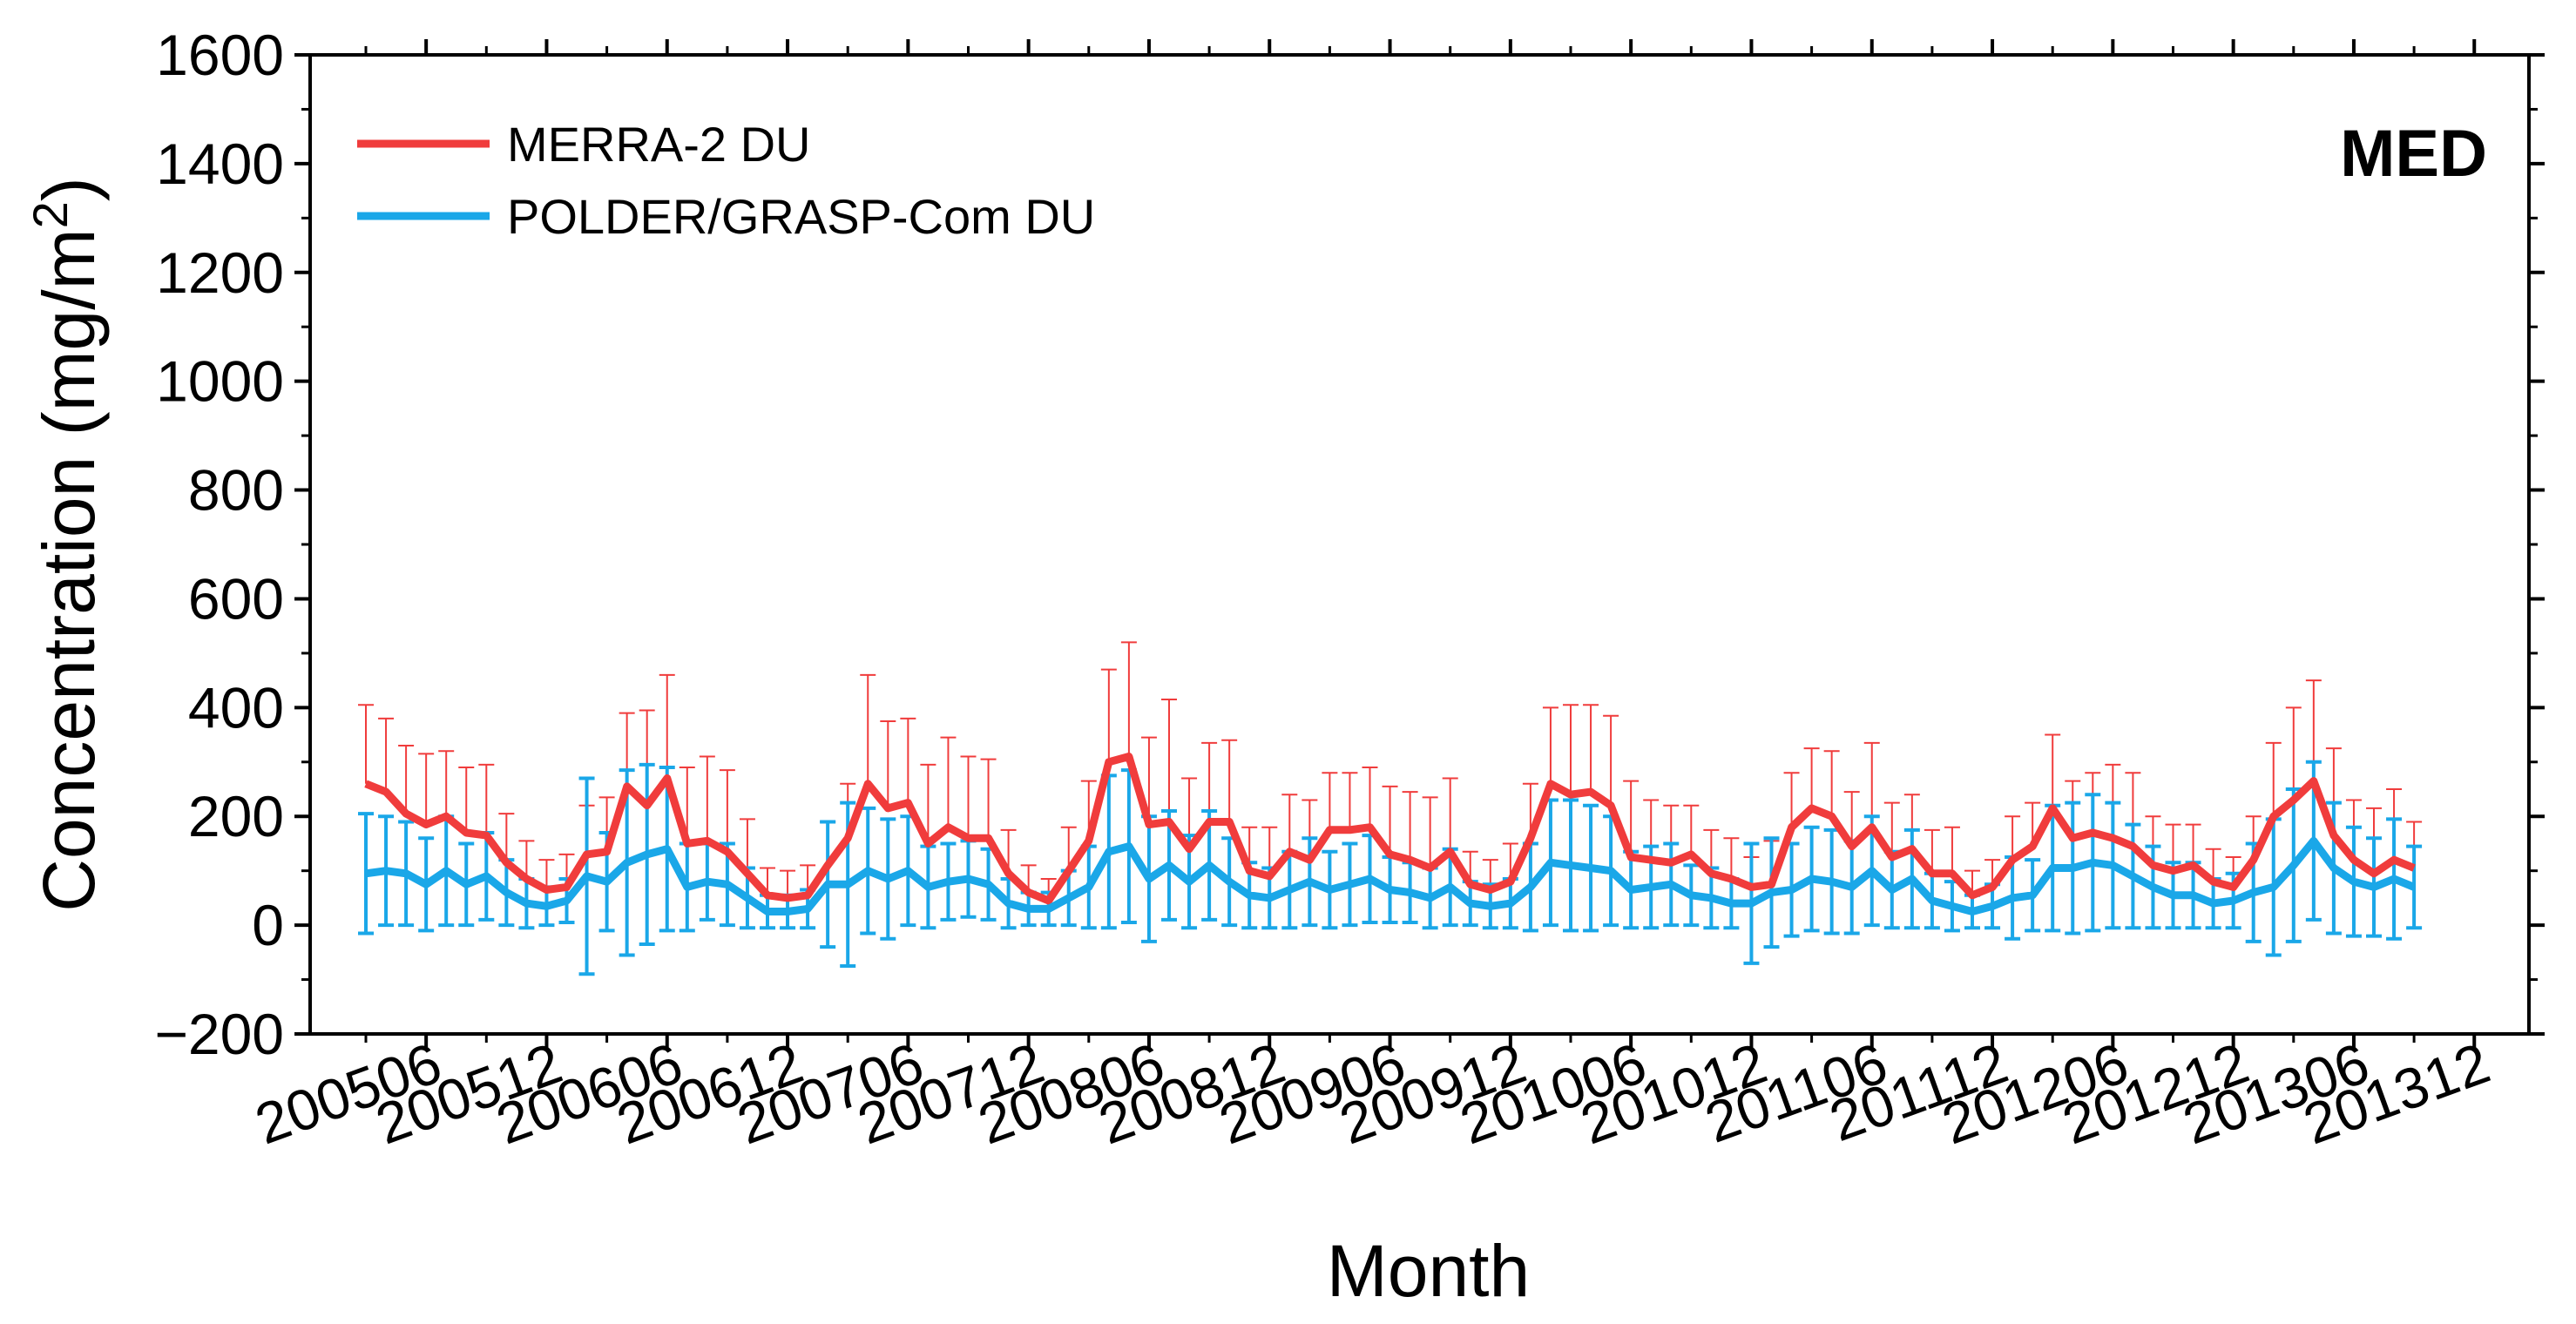 This screenshot has height=1324, width=2576. Describe the element at coordinates (236, 599) in the screenshot. I see `y-tick-label: 600` at that location.